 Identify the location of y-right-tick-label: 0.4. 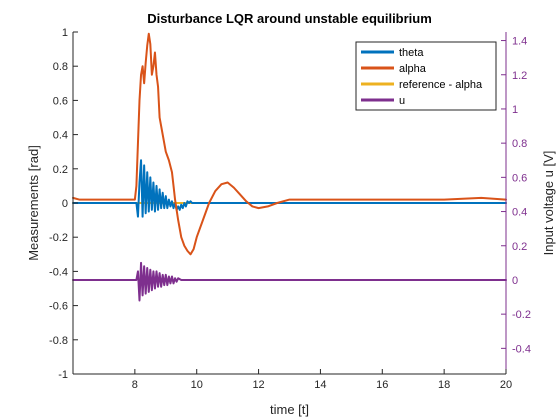
(519, 213).